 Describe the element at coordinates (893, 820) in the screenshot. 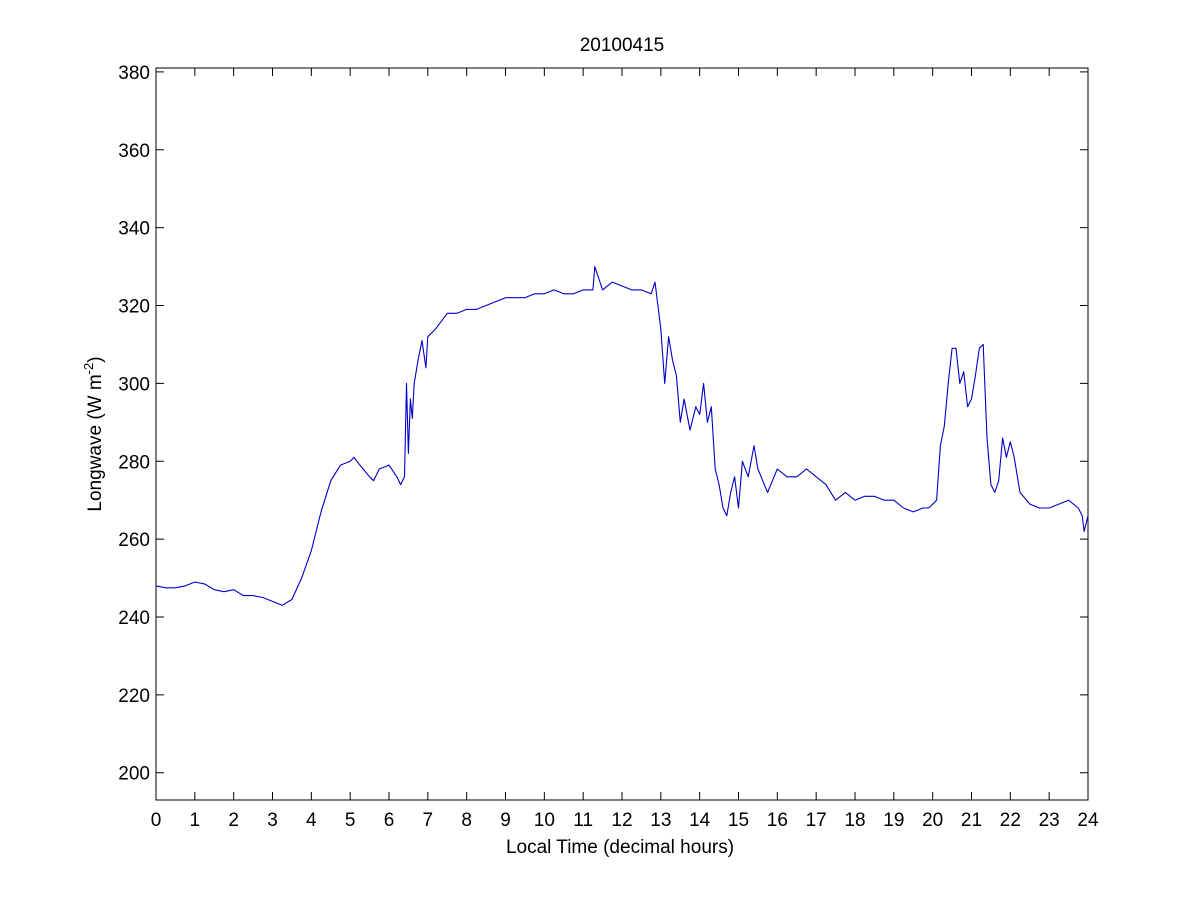

I see `x-tick-label: 19` at that location.